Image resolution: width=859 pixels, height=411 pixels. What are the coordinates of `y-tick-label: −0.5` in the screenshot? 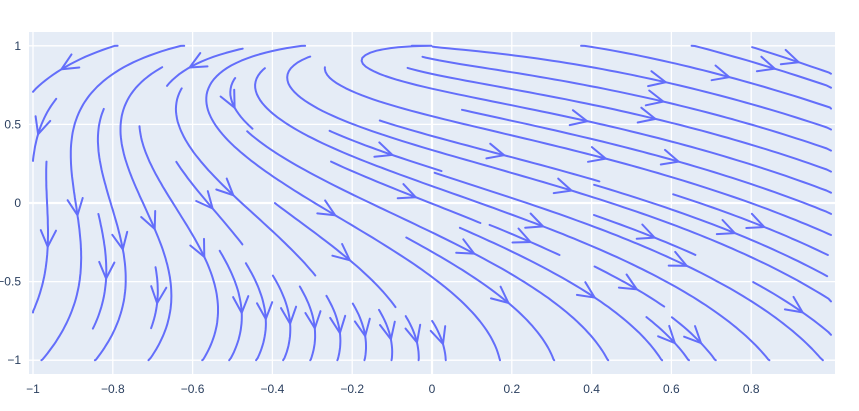 It's located at (10, 282).